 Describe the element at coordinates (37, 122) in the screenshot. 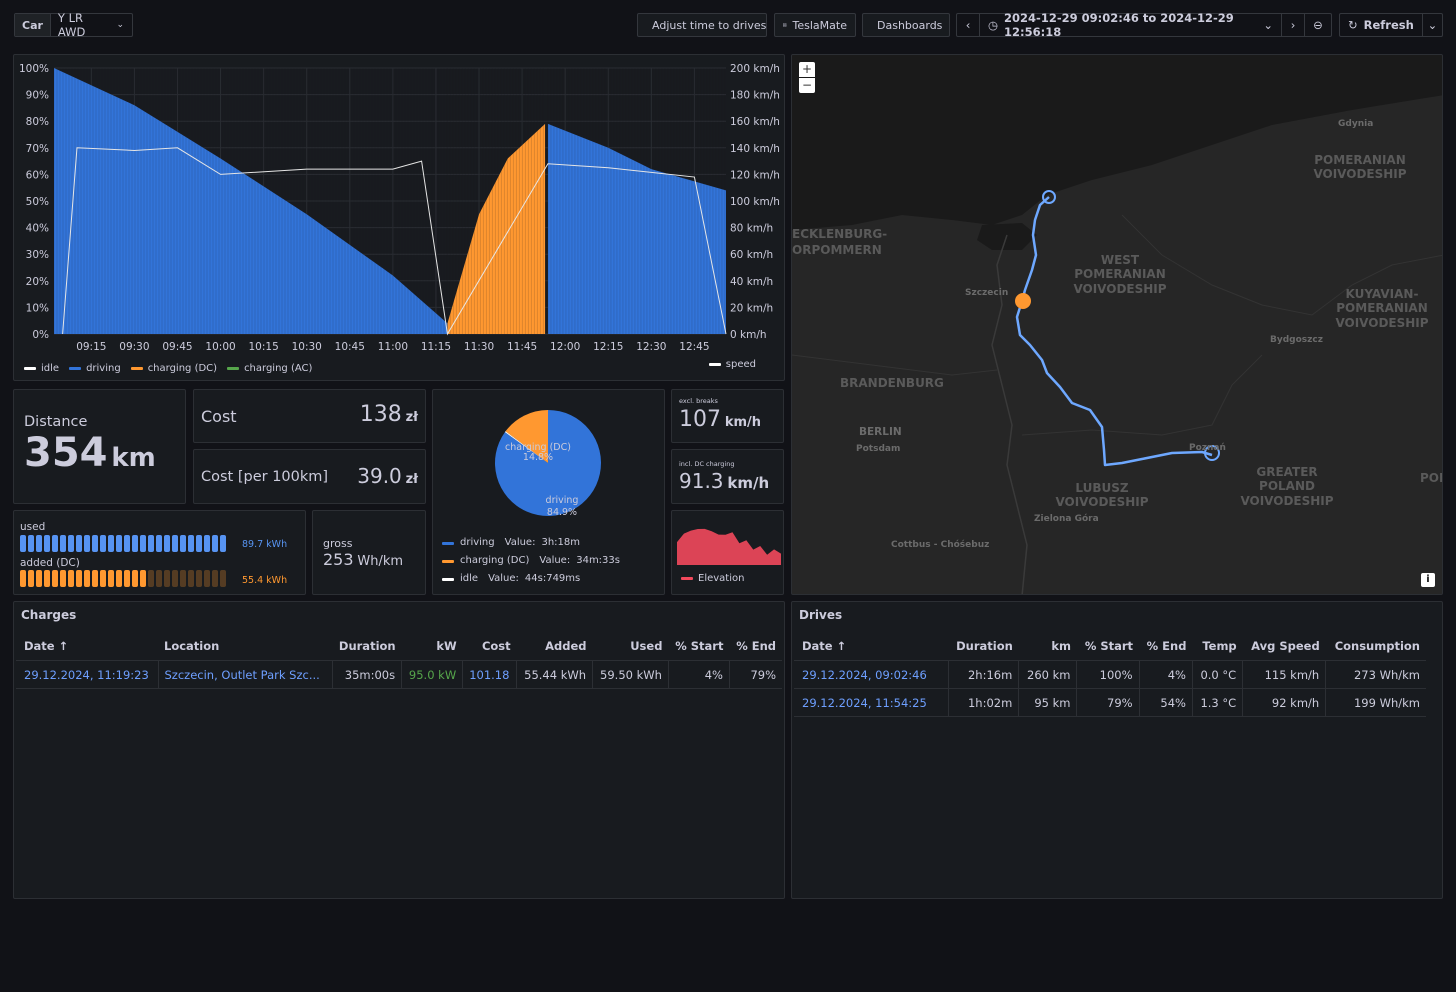

I see `y-tick-left: 80%` at that location.